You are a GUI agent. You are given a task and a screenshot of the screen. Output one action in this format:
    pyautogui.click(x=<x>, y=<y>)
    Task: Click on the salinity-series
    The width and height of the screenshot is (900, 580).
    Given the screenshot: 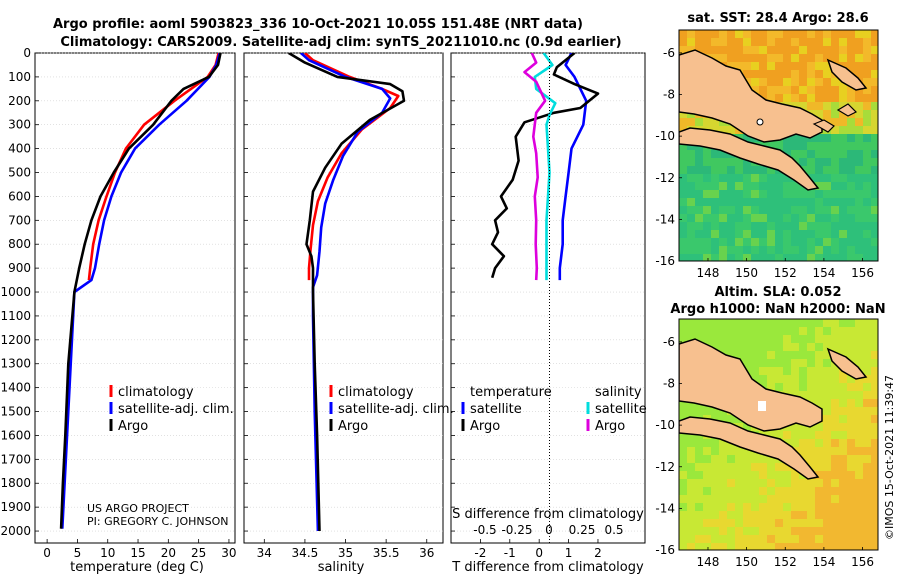 What is the action you would take?
    pyautogui.click(x=347, y=292)
    